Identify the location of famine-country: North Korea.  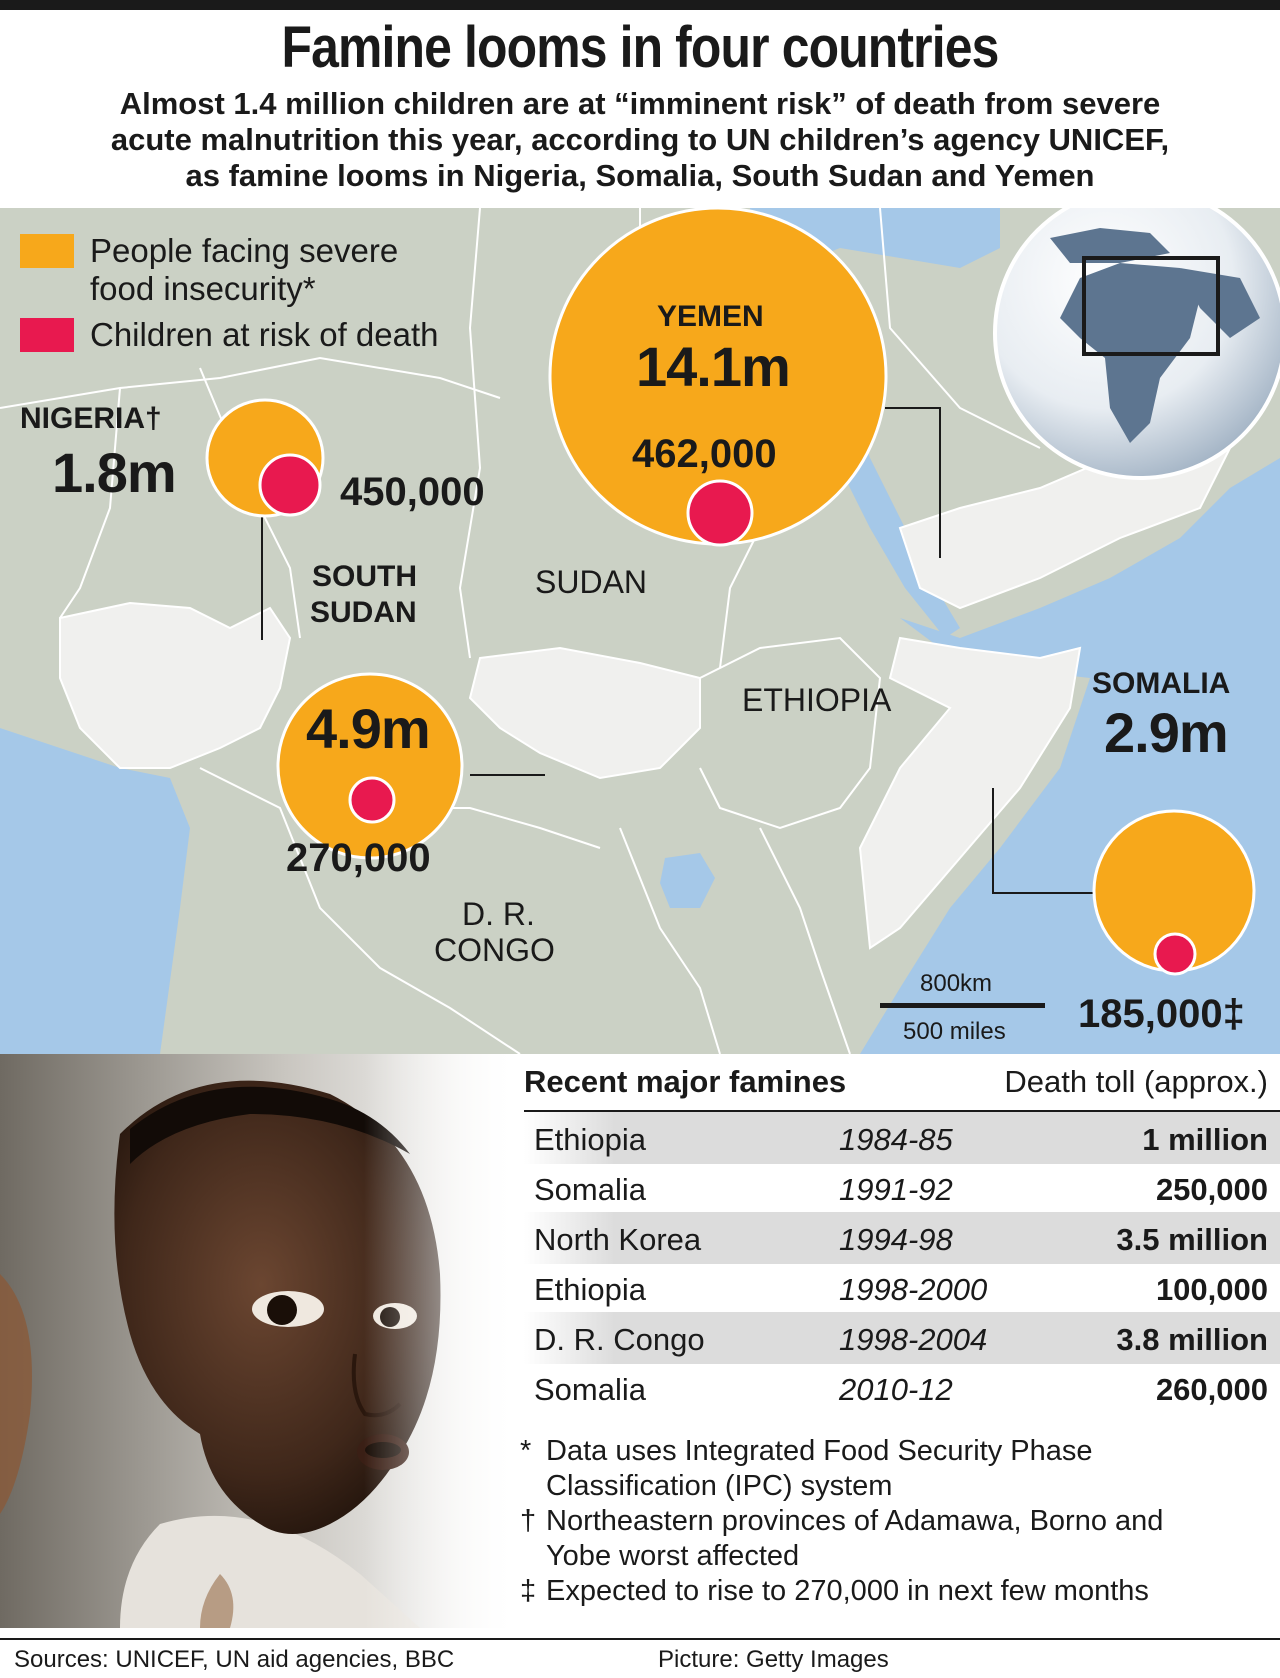
(618, 1239).